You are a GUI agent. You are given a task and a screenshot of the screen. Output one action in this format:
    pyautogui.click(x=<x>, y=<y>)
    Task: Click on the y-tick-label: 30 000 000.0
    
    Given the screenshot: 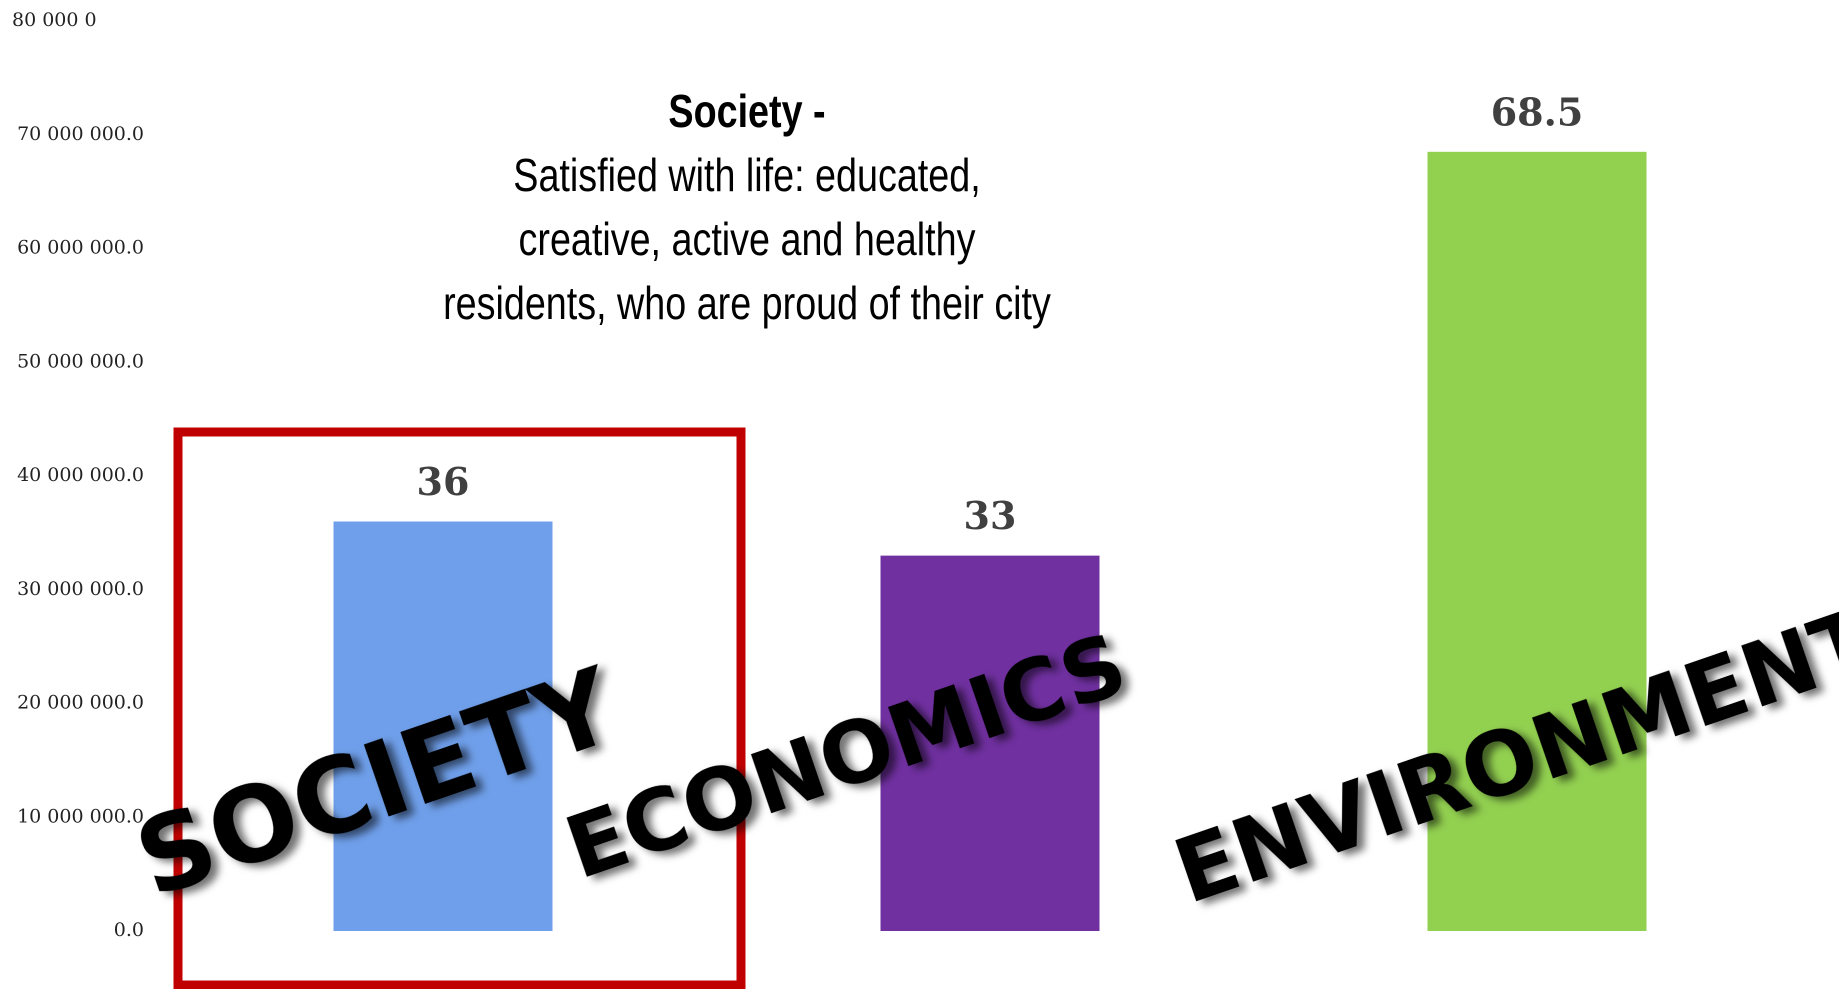 What is the action you would take?
    pyautogui.click(x=80, y=589)
    